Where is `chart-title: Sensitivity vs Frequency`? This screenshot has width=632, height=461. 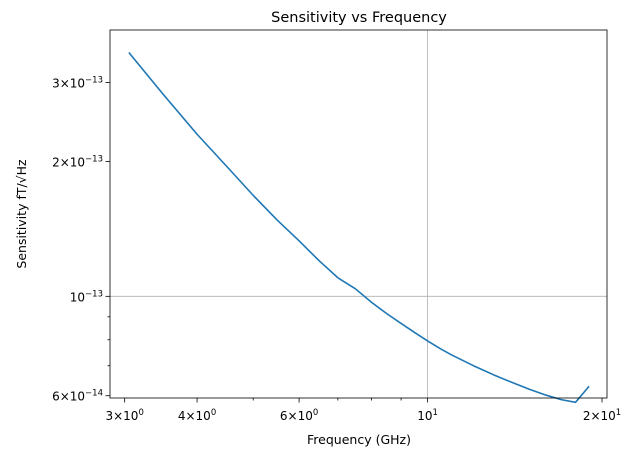
chart-title: Sensitivity vs Frequency is located at coordinates (359, 18).